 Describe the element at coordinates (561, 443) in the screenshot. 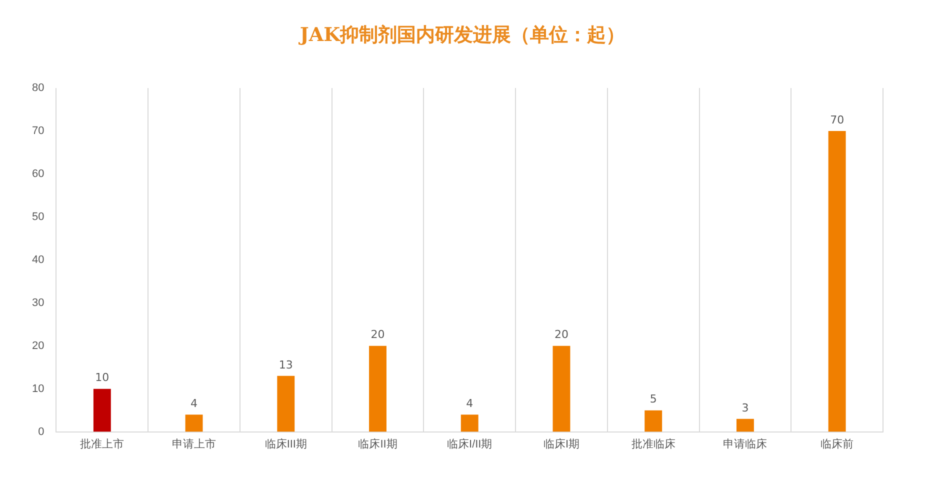

I see `x-tick-label: 临床I期` at that location.